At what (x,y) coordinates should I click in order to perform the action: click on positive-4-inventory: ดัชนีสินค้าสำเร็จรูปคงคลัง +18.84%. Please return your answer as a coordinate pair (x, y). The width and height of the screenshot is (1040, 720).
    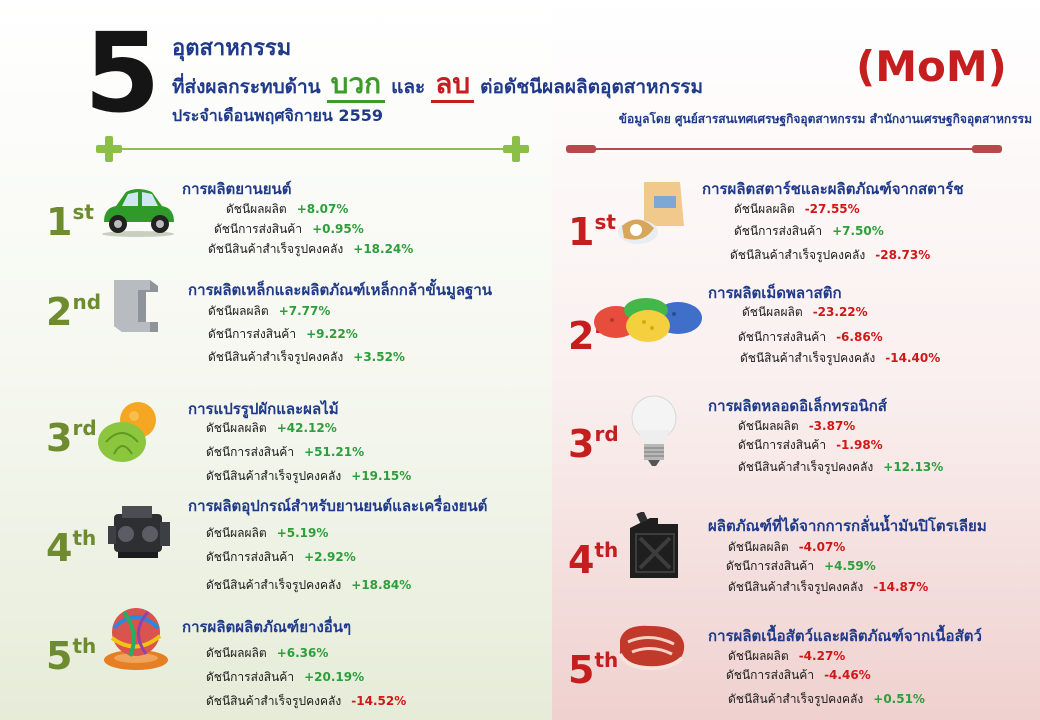
    Looking at the image, I should click on (309, 585).